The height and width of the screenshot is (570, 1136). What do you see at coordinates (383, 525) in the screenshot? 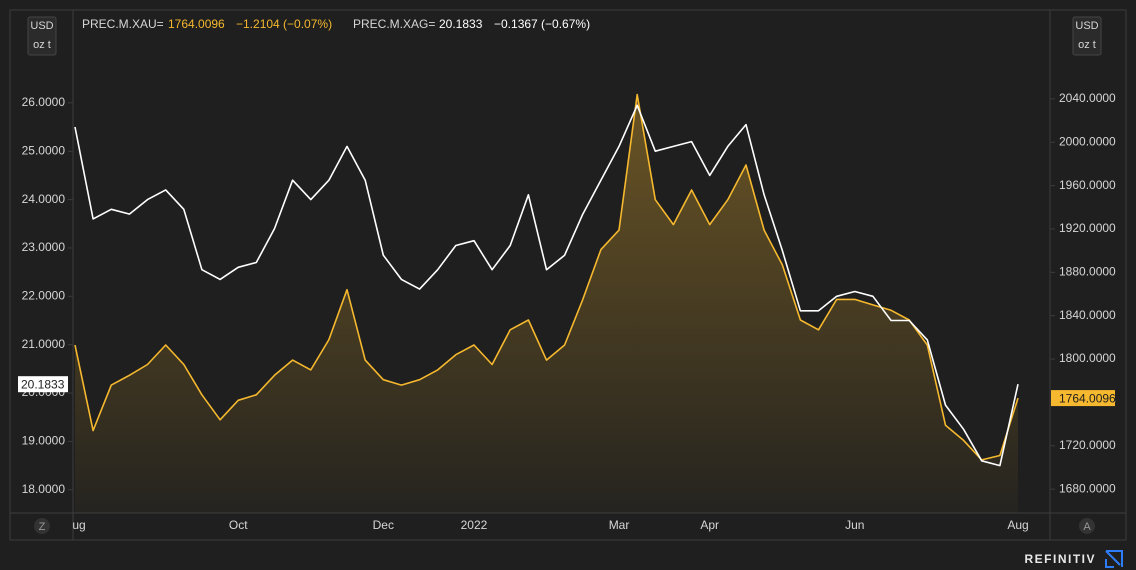
I see `x-tick-label: Dec` at bounding box center [383, 525].